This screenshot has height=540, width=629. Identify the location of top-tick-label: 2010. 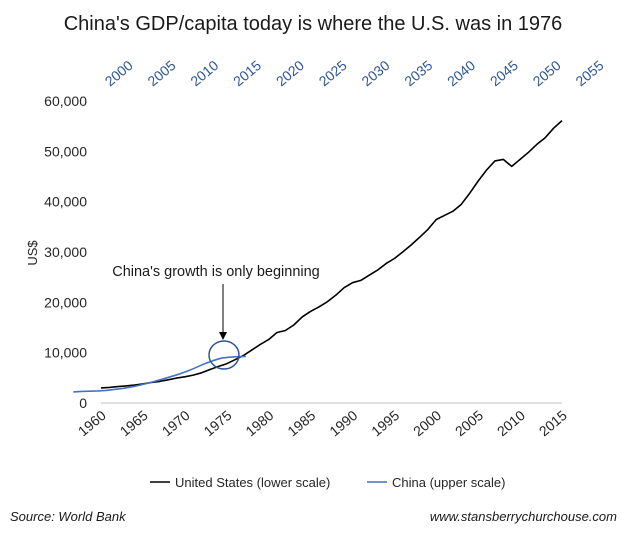
(204, 73).